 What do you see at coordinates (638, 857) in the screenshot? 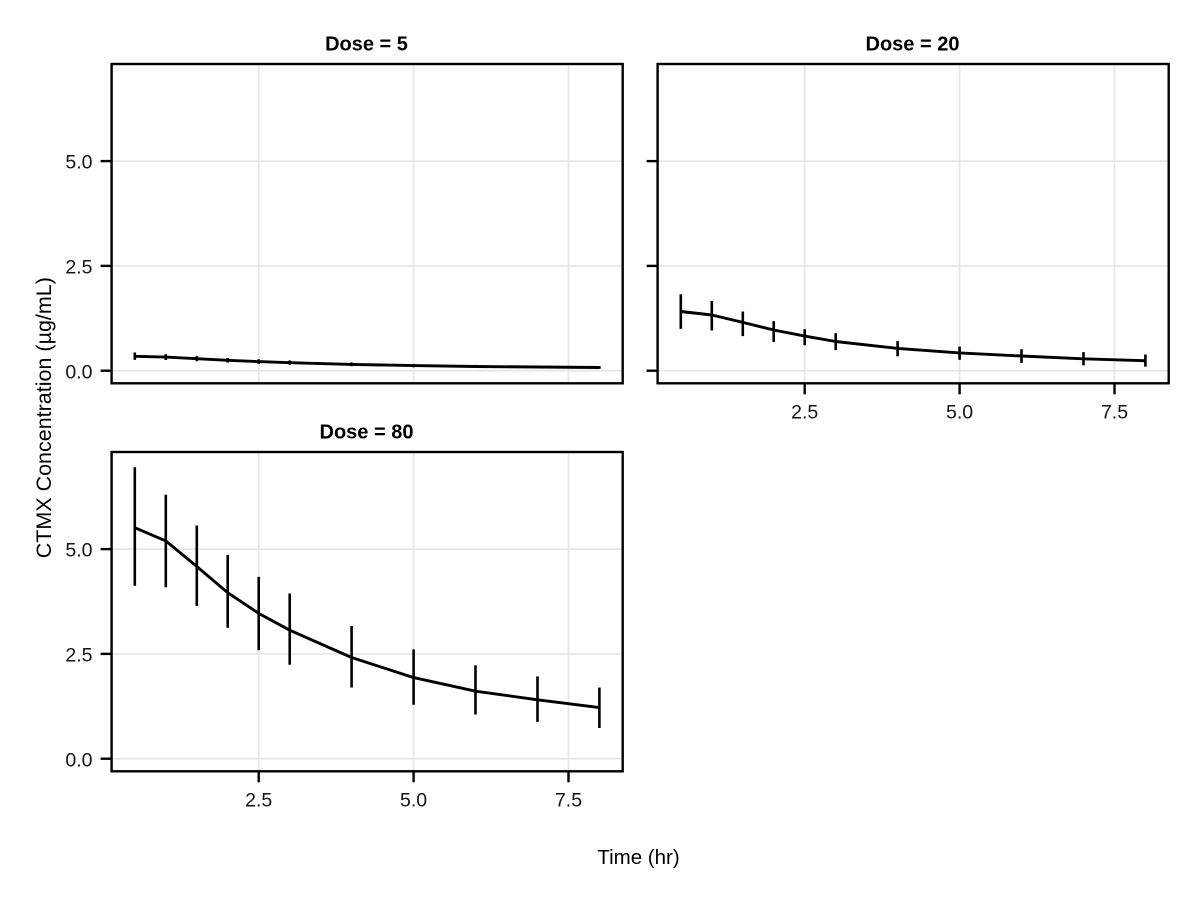
I see `svg-text: Time (hr)` at bounding box center [638, 857].